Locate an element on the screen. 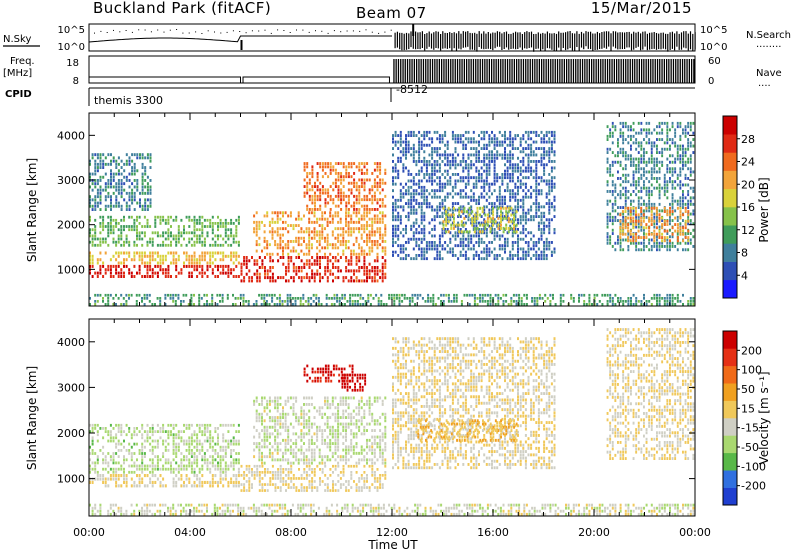  noise-left-tick-bottom: 10^0 is located at coordinates (71, 47).